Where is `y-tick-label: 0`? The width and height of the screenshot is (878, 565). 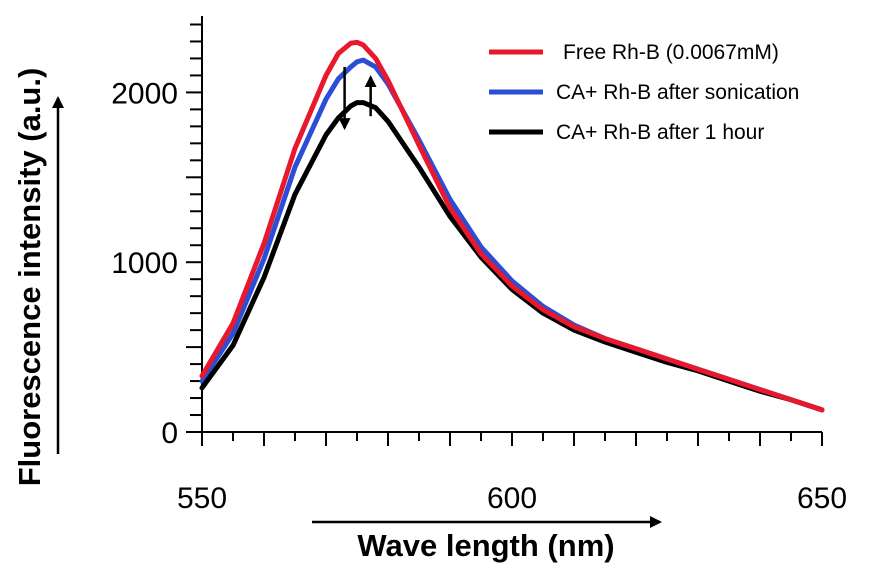 y-tick-label: 0 is located at coordinates (169, 433).